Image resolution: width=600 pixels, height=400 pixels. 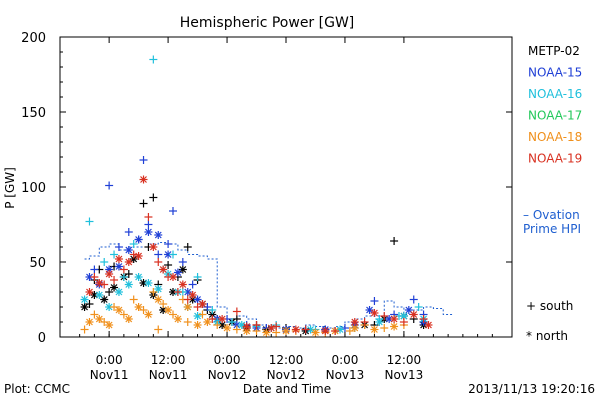 I want to click on point-metp-02-south, so click(x=187, y=247).